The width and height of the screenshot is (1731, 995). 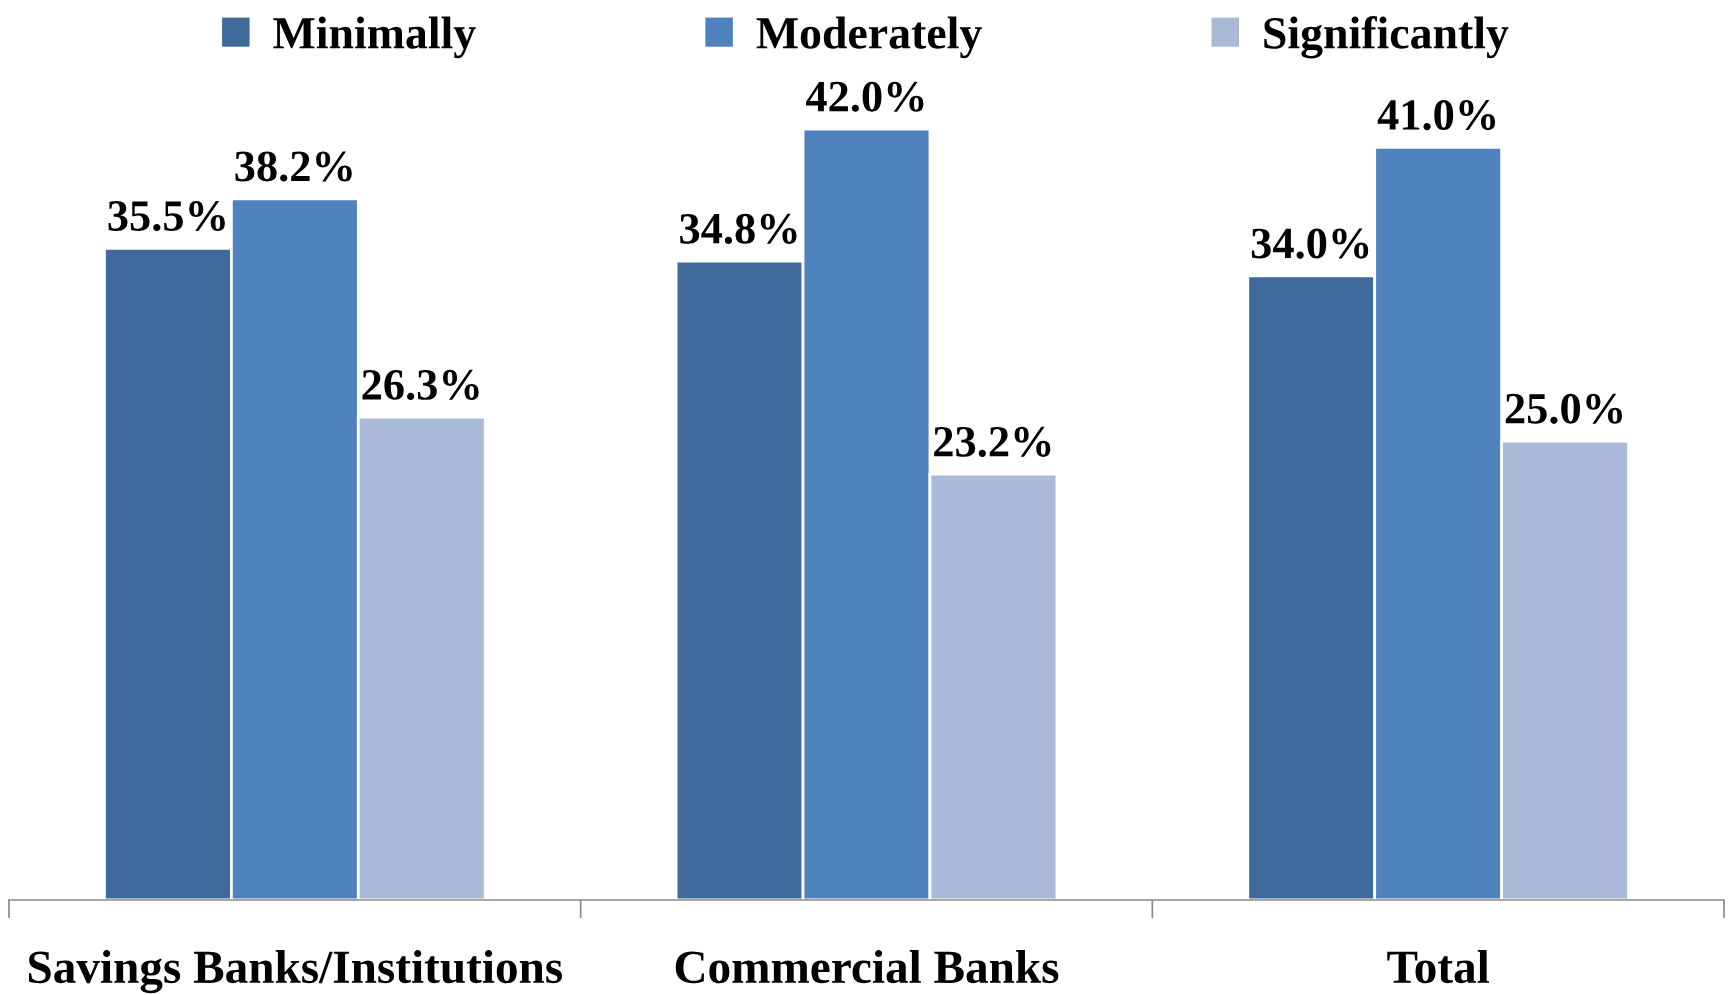 I want to click on data-label: 41.0%, so click(x=1436, y=115).